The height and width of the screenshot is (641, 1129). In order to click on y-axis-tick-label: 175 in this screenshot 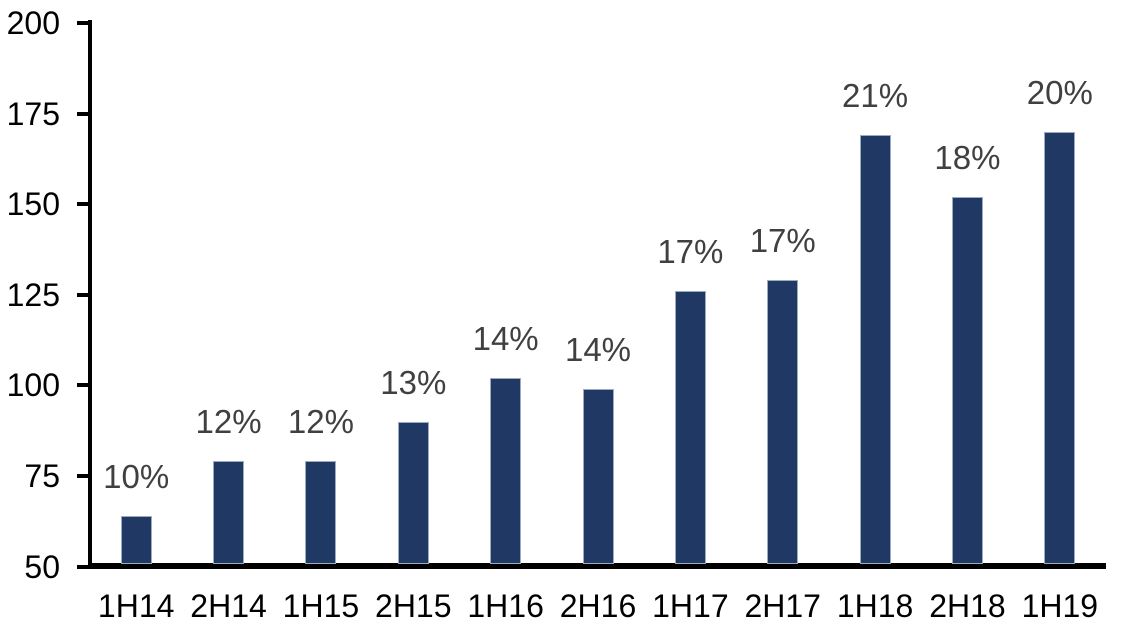, I will do `click(33, 113)`.